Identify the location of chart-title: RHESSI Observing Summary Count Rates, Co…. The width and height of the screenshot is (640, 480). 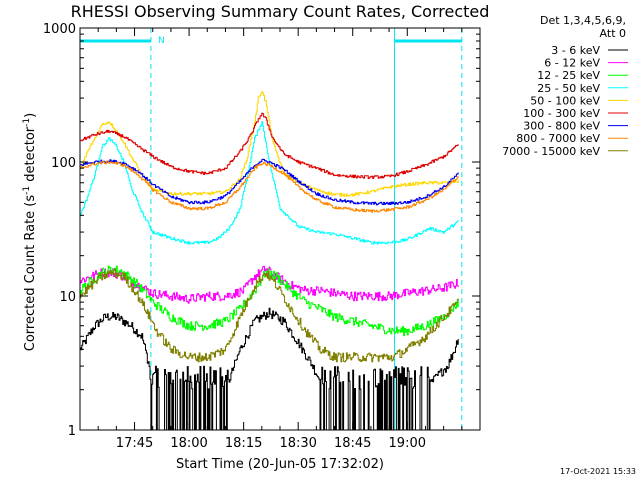
(280, 11).